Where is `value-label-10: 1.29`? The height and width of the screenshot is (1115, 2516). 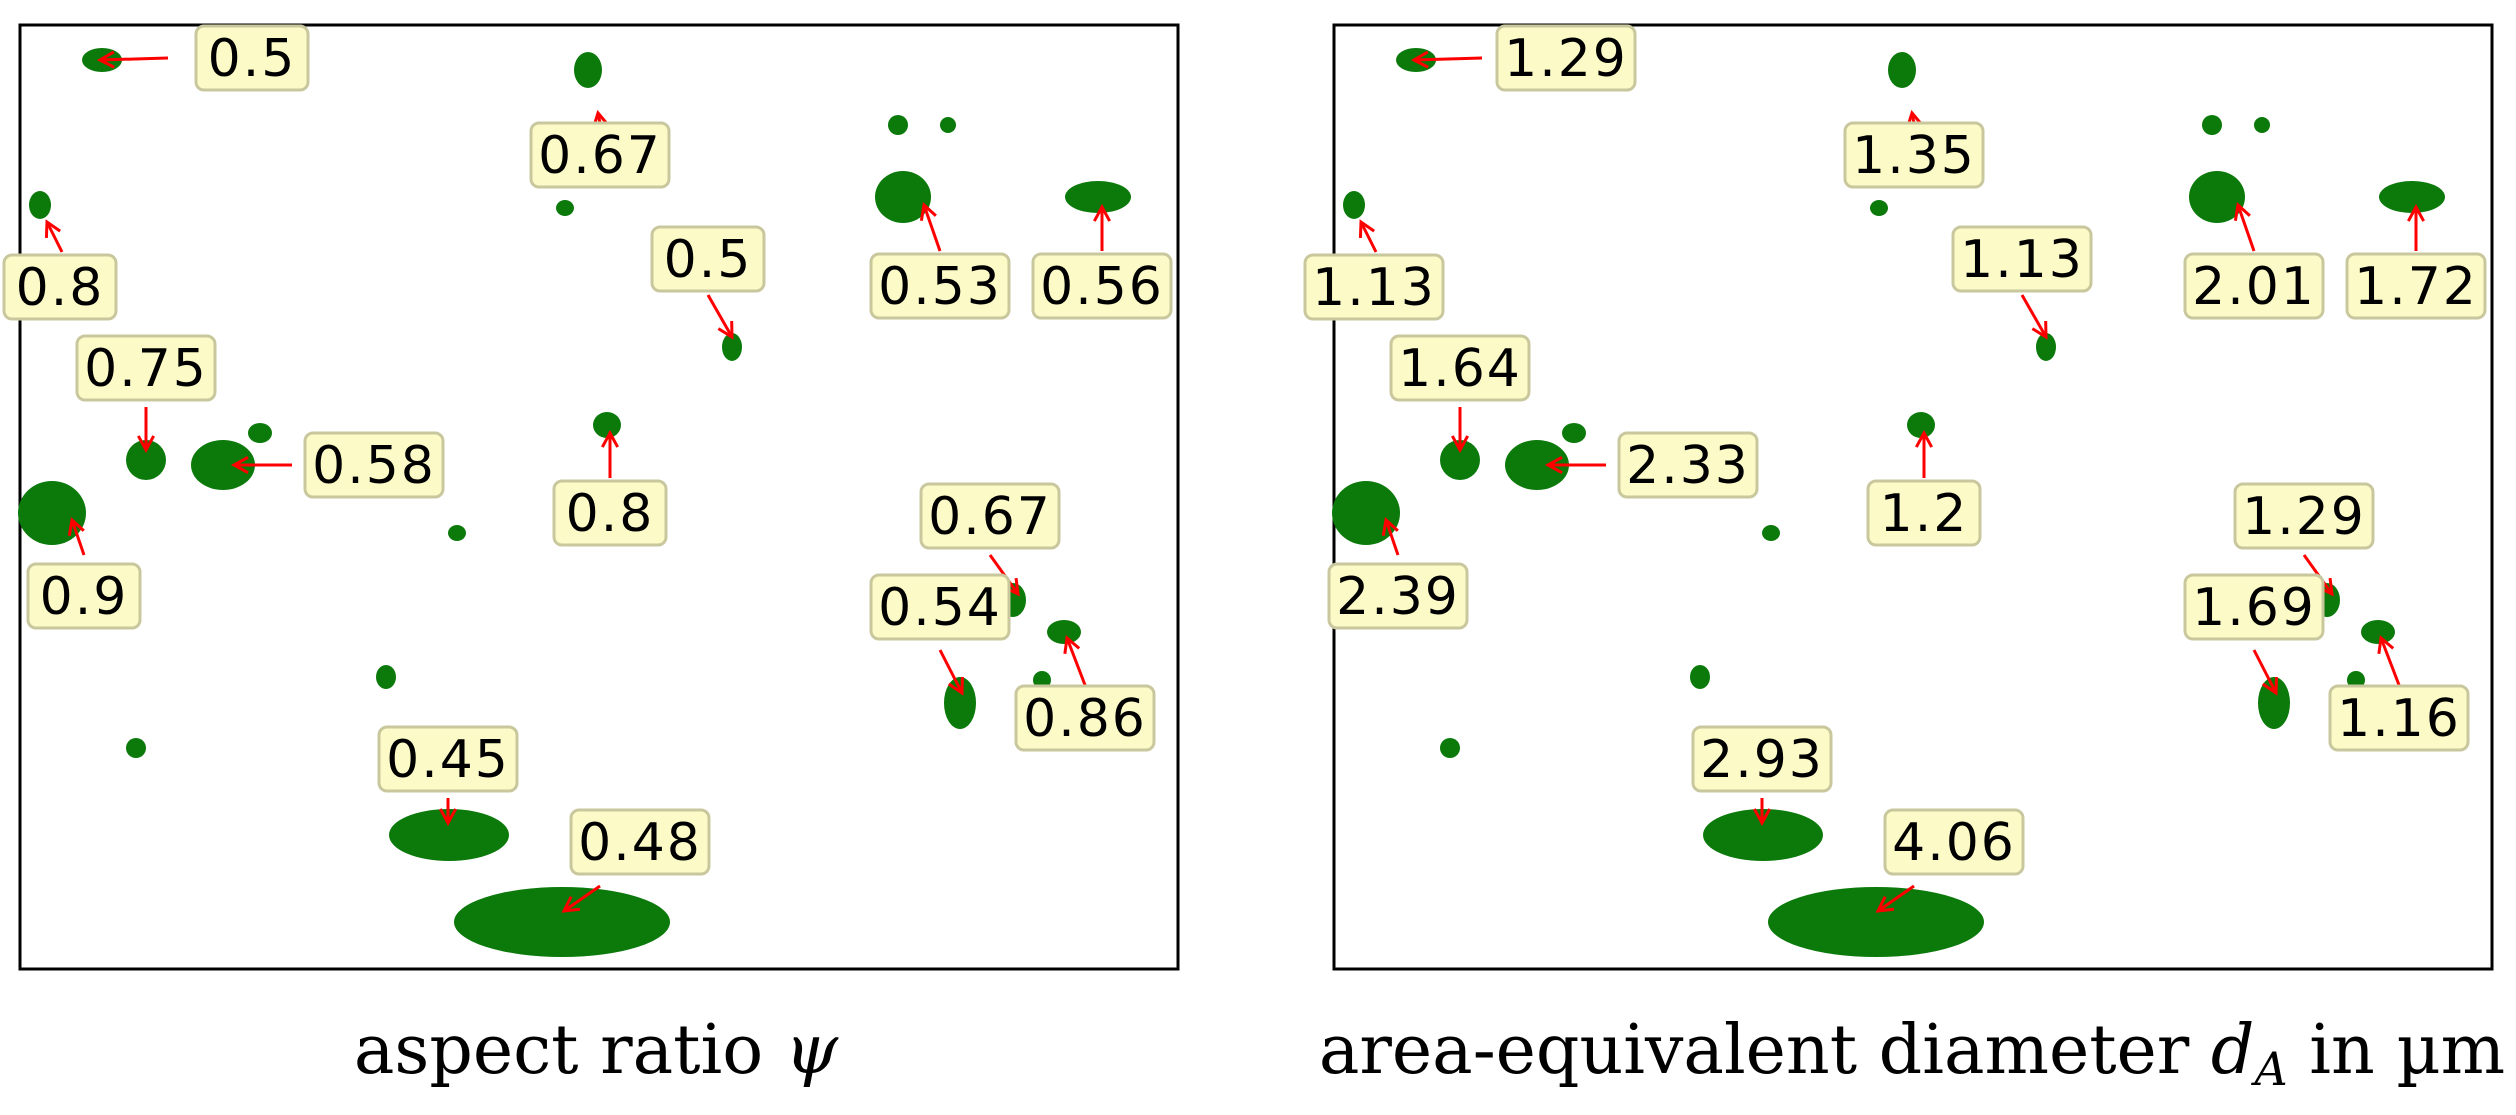
value-label-10: 1.29 is located at coordinates (2304, 517).